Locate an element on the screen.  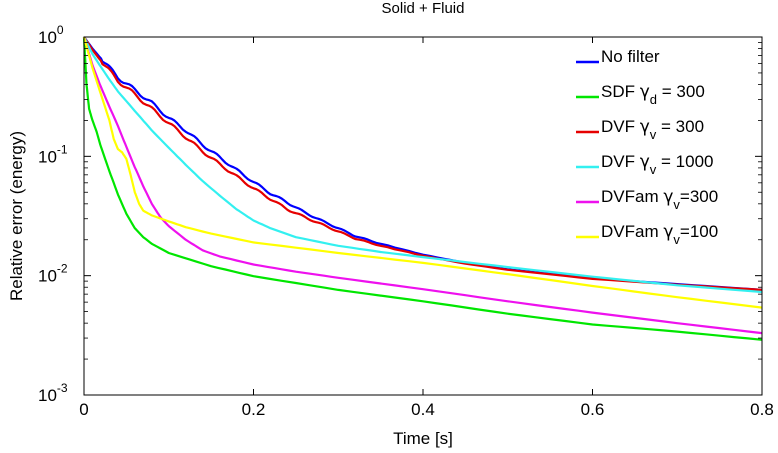
legend-label: DVFam γv=300 is located at coordinates (659, 199).